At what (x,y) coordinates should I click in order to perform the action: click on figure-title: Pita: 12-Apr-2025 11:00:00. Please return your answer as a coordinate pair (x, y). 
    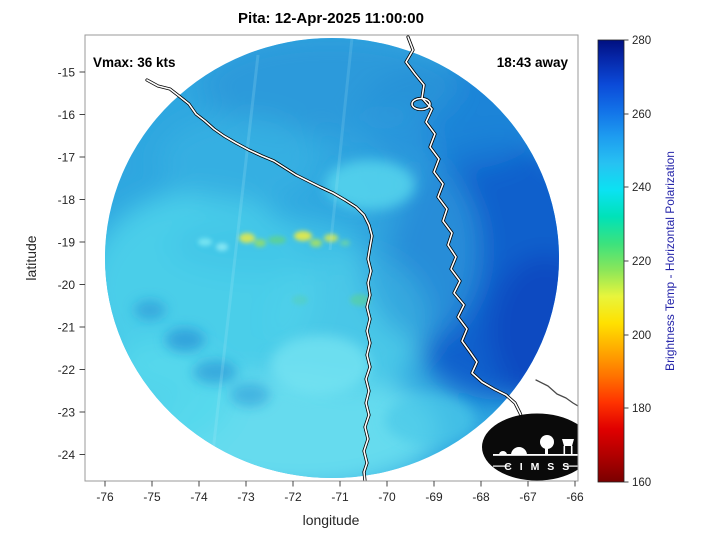
    Looking at the image, I should click on (331, 18).